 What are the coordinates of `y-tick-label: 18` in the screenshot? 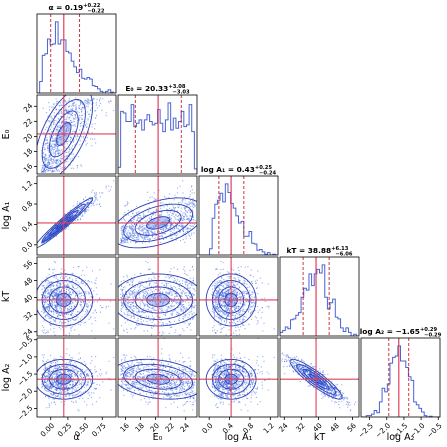 It's located at (28, 152).